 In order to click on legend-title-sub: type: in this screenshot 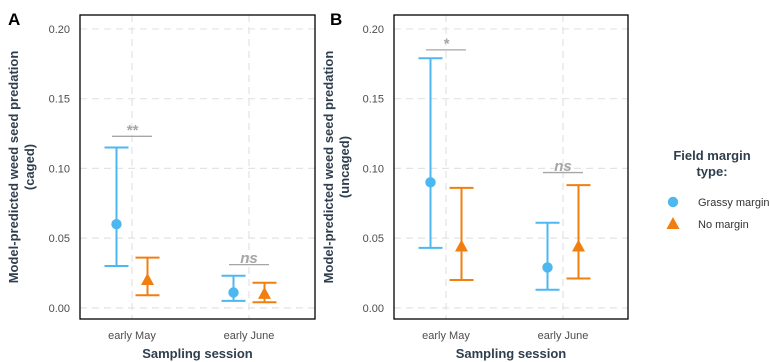, I will do `click(711, 171)`.